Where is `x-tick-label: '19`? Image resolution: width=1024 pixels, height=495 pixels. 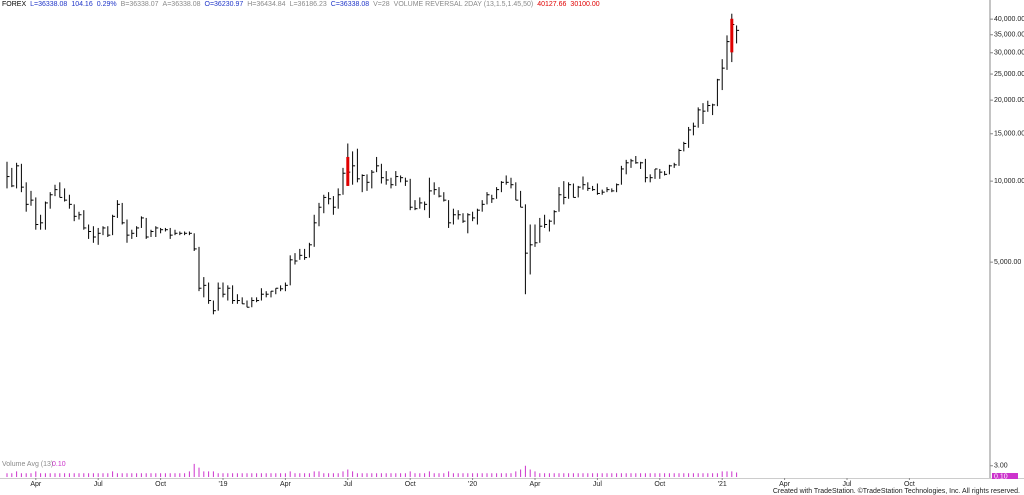 x-tick-label: '19 is located at coordinates (222, 484).